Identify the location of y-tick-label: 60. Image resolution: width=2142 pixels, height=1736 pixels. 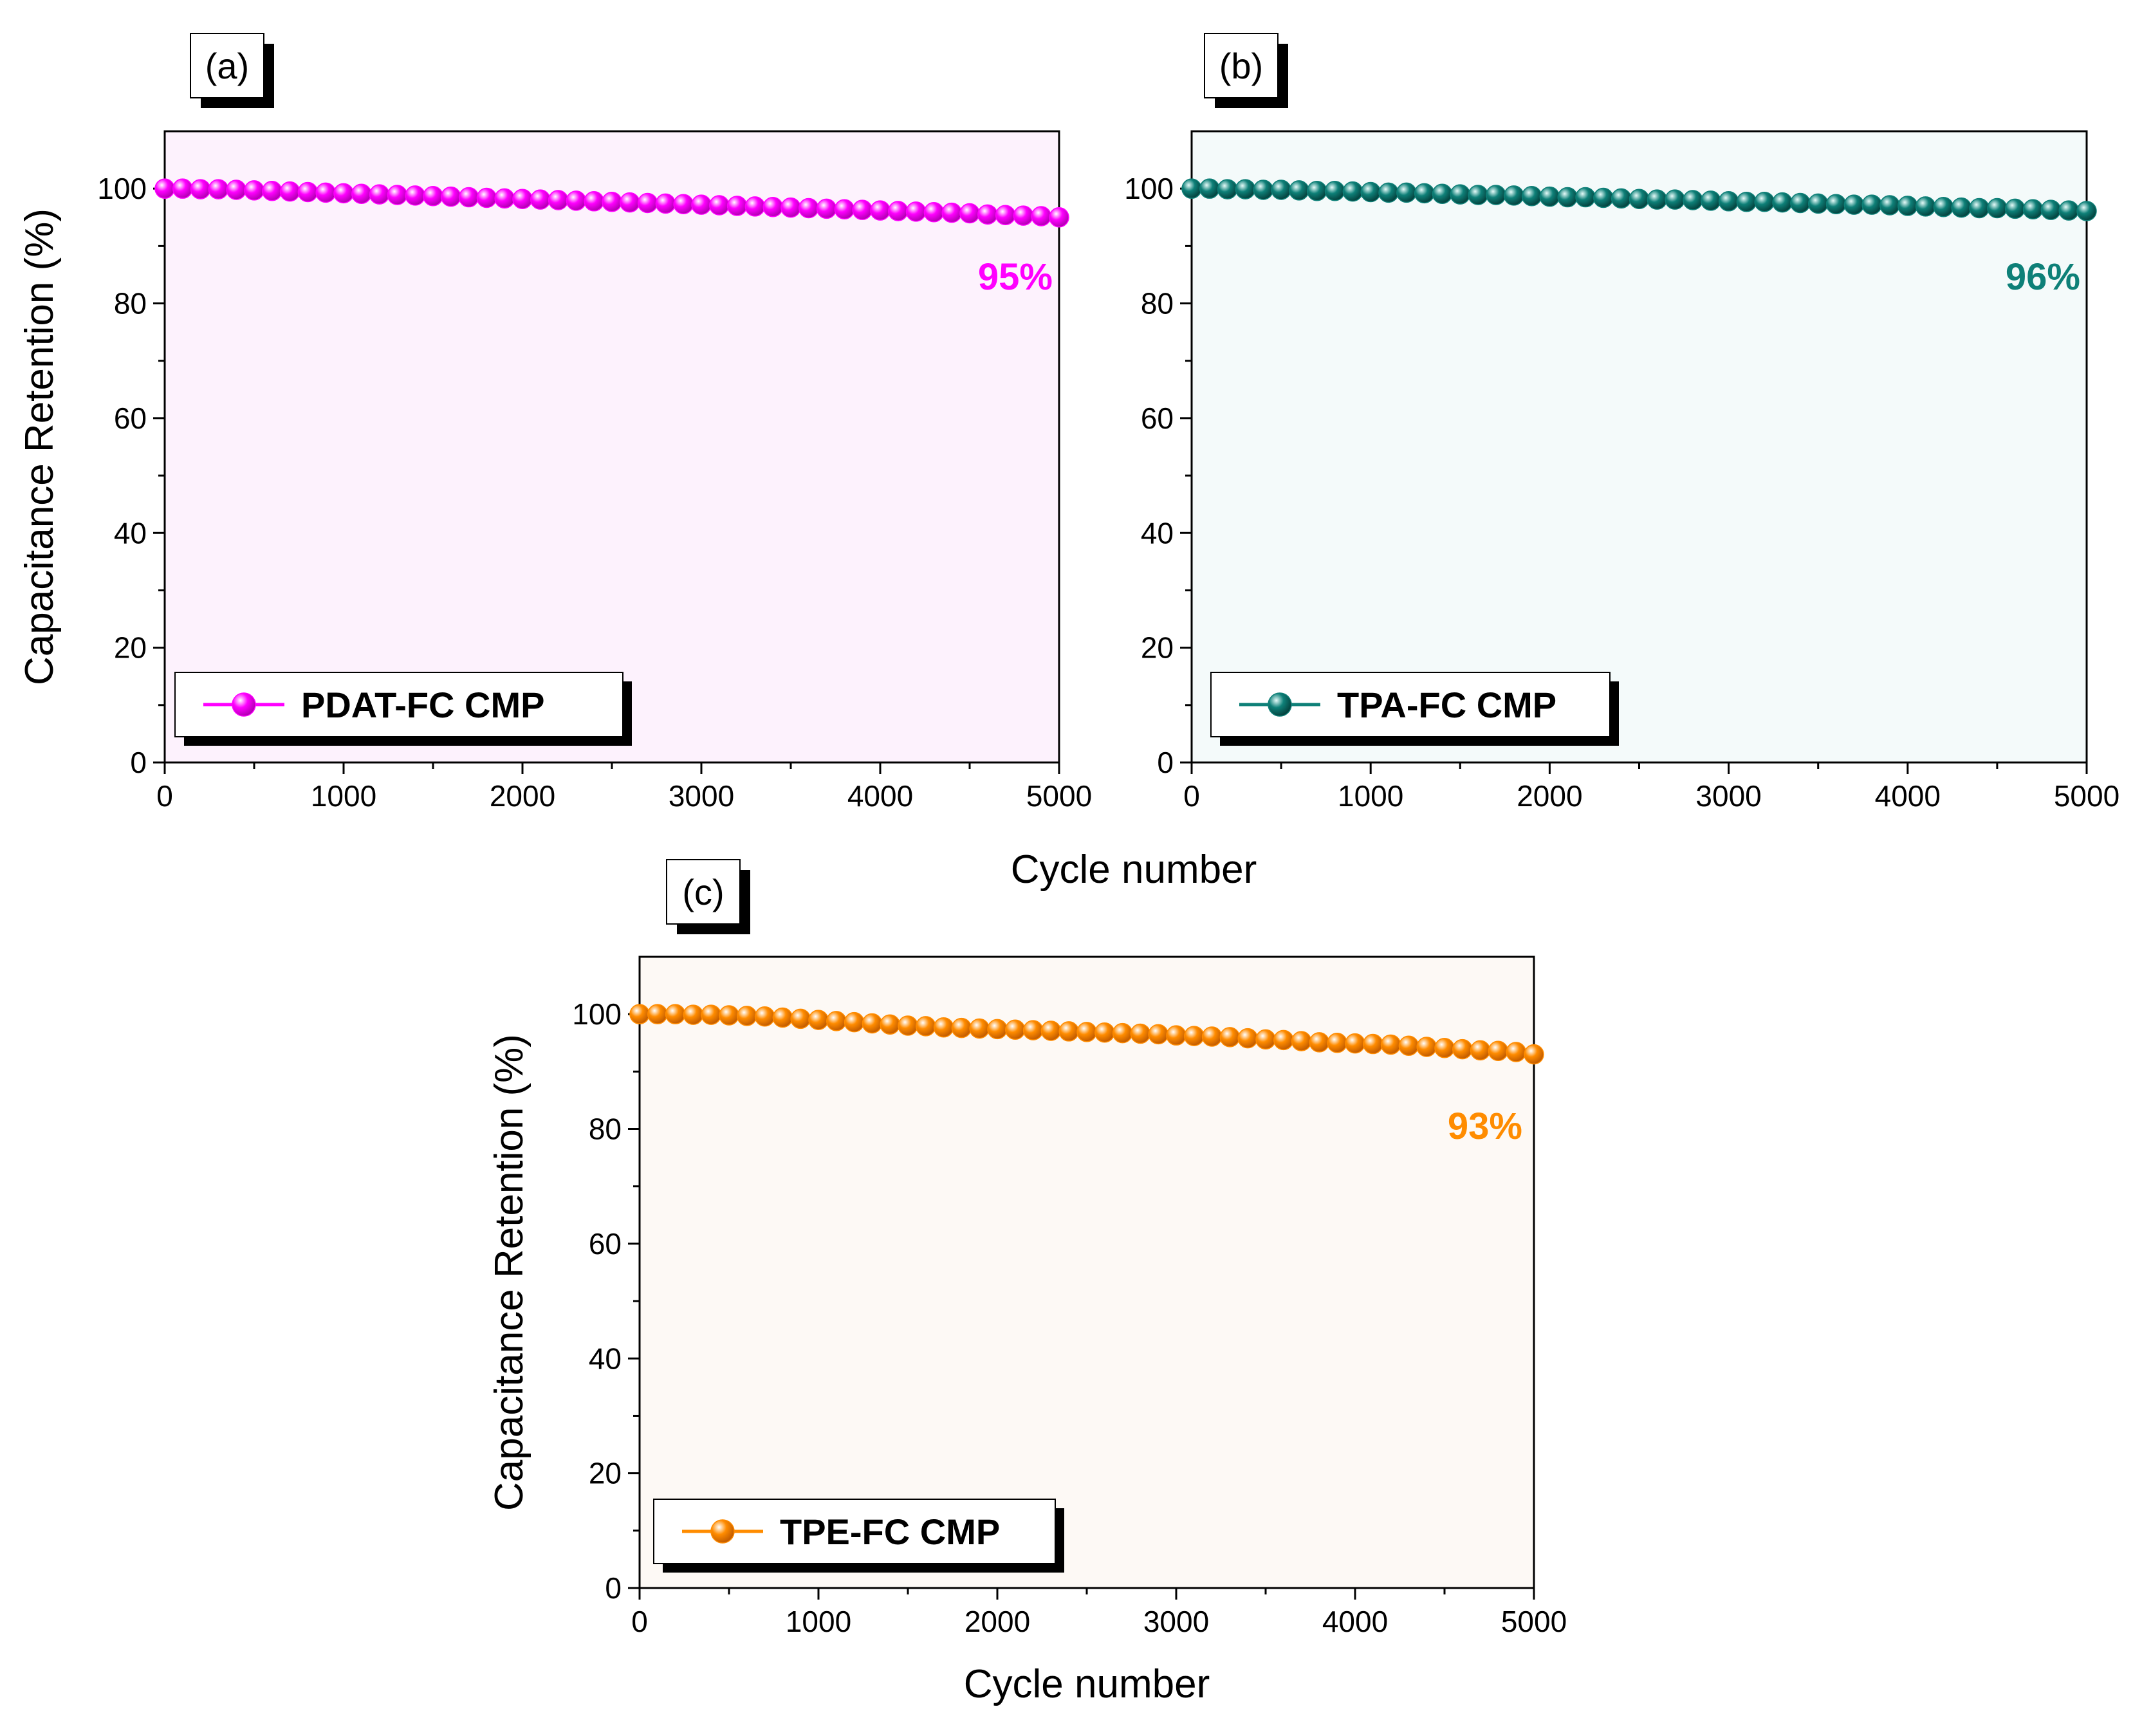
(605, 1243).